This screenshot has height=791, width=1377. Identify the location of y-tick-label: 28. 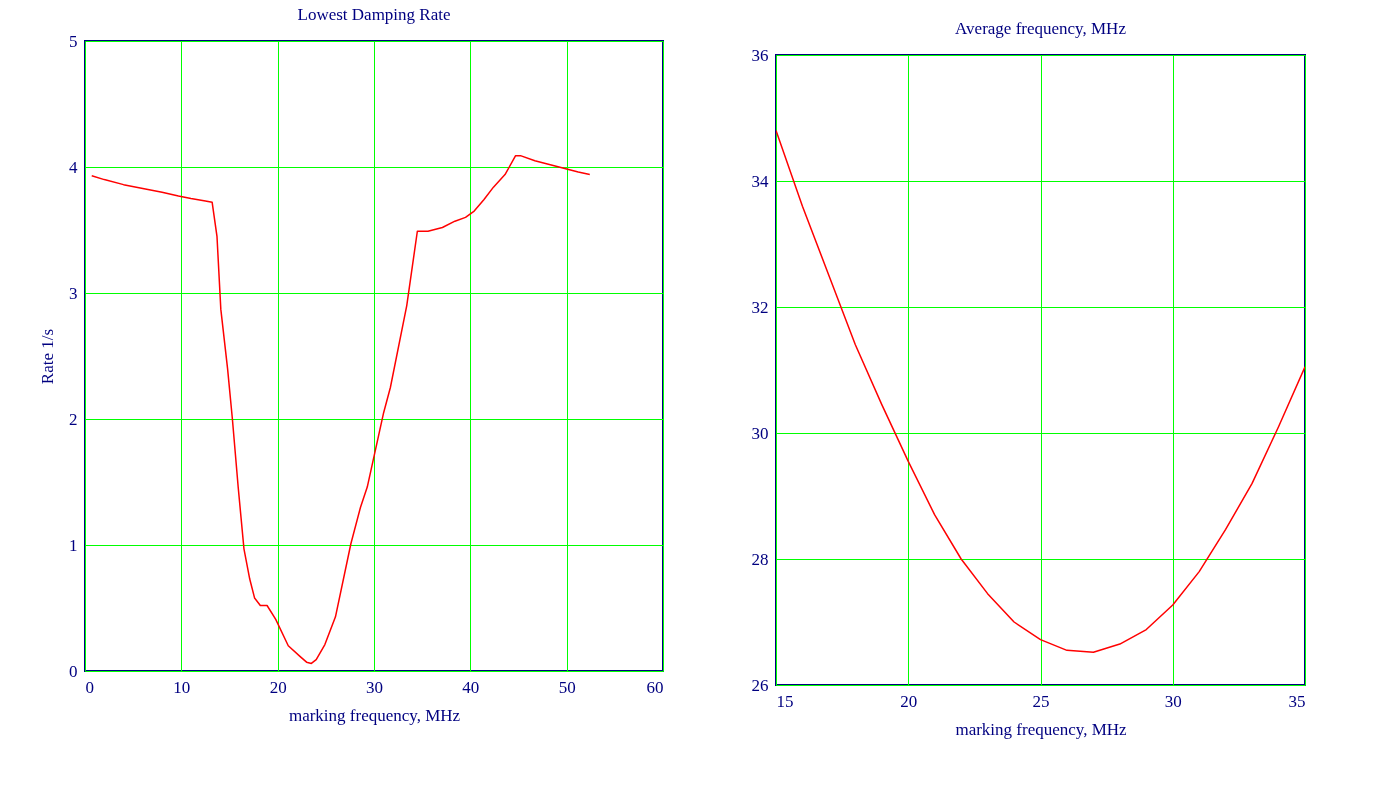
(760, 559).